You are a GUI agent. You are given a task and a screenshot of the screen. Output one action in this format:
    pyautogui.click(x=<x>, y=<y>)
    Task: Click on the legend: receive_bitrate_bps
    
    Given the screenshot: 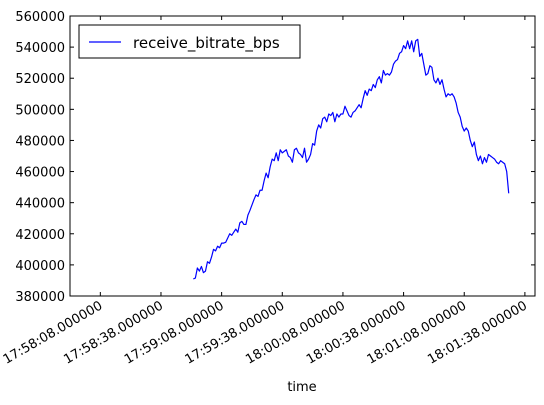 What is the action you would take?
    pyautogui.click(x=189, y=41)
    